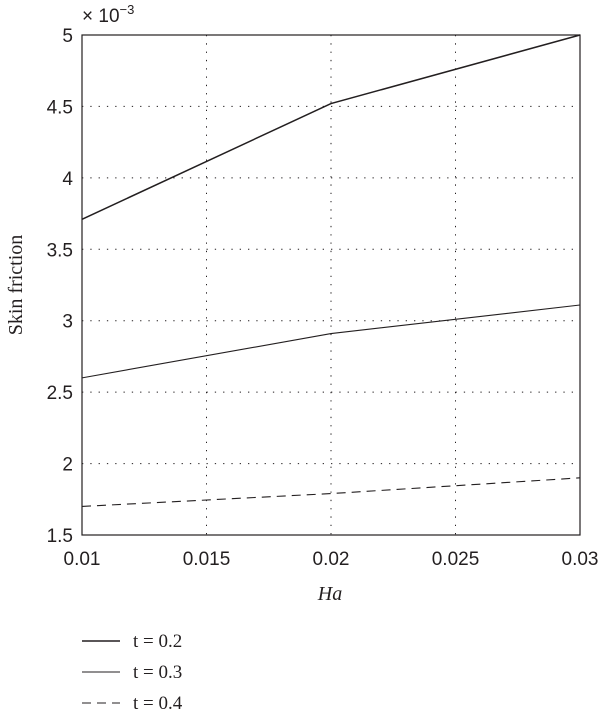 The width and height of the screenshot is (600, 720). What do you see at coordinates (157, 672) in the screenshot?
I see `legend-label: t = 0.3` at bounding box center [157, 672].